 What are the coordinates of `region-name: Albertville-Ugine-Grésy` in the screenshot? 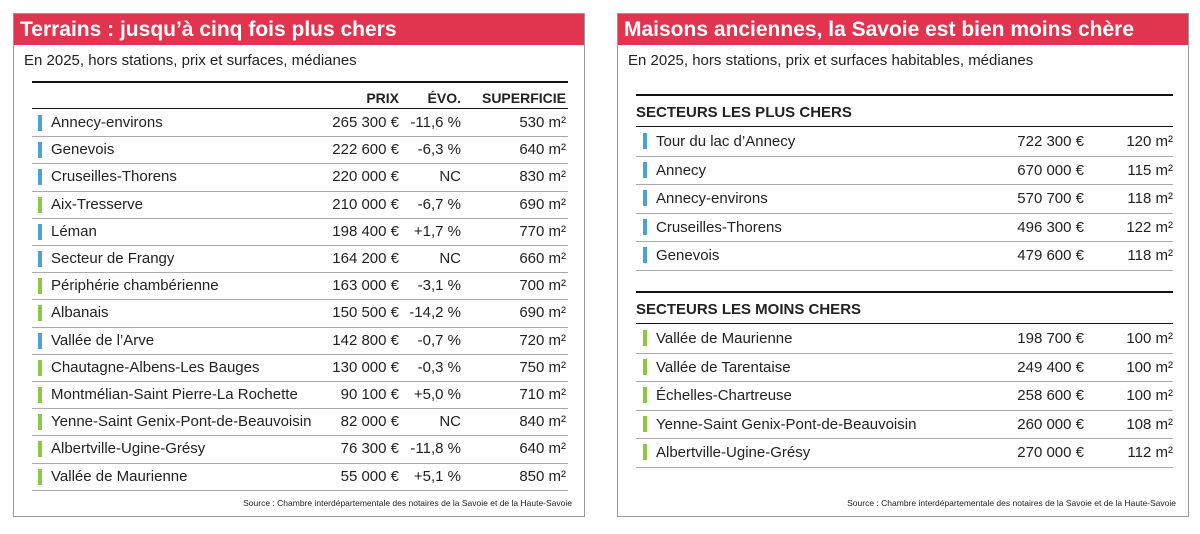 It's located at (128, 449).